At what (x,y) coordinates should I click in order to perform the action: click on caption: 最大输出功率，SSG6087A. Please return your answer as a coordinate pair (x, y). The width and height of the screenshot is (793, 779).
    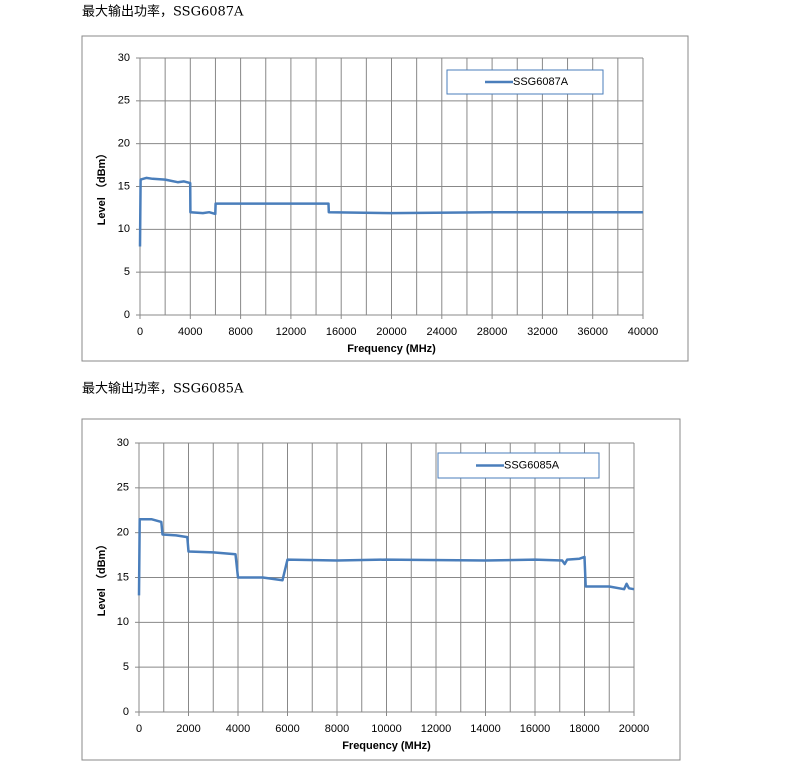
    Looking at the image, I should click on (163, 12).